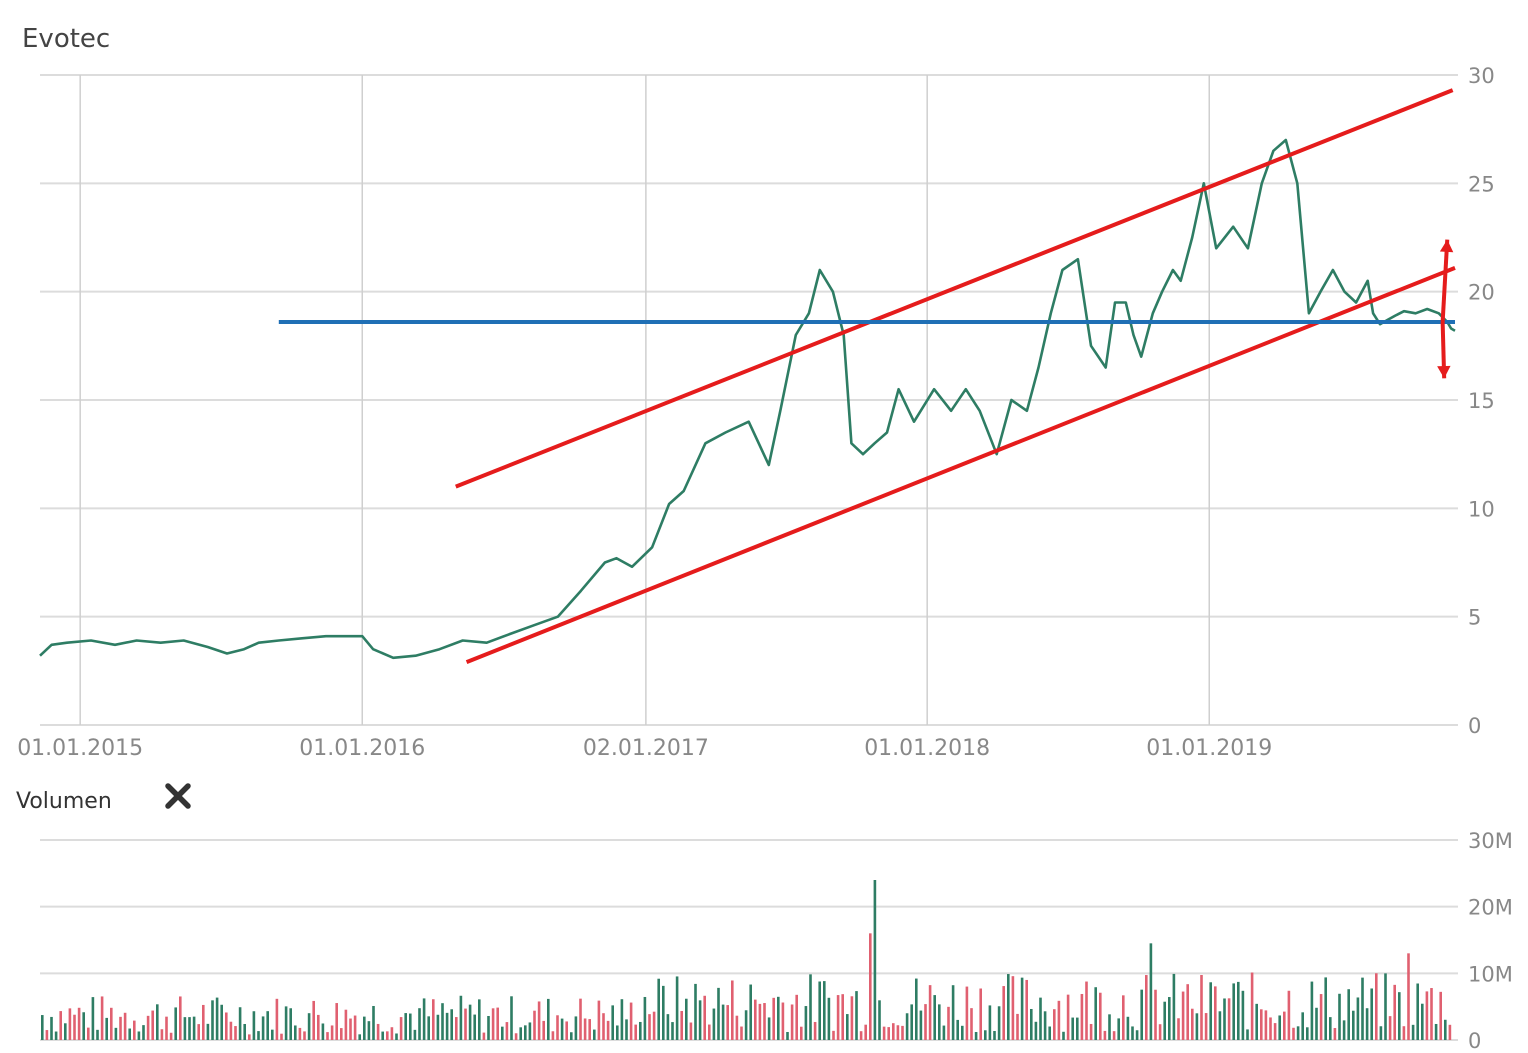 The image size is (1528, 1053). Describe the element at coordinates (746, 960) in the screenshot. I see `volume-bars` at that location.